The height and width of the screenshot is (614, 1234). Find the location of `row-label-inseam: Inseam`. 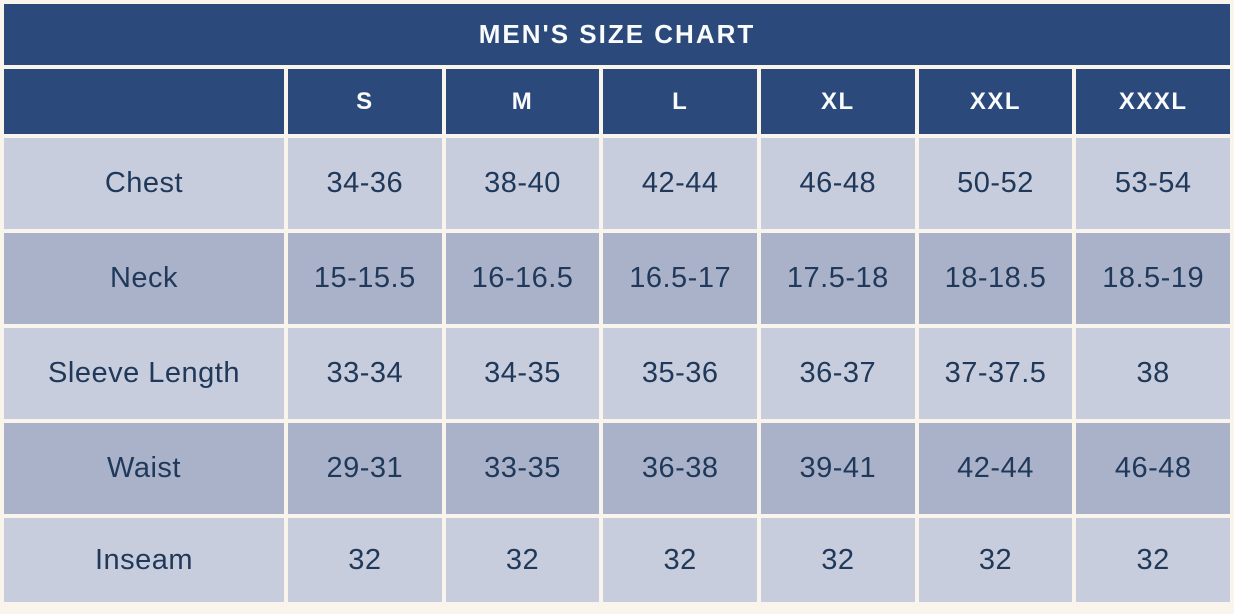

row-label-inseam: Inseam is located at coordinates (144, 560).